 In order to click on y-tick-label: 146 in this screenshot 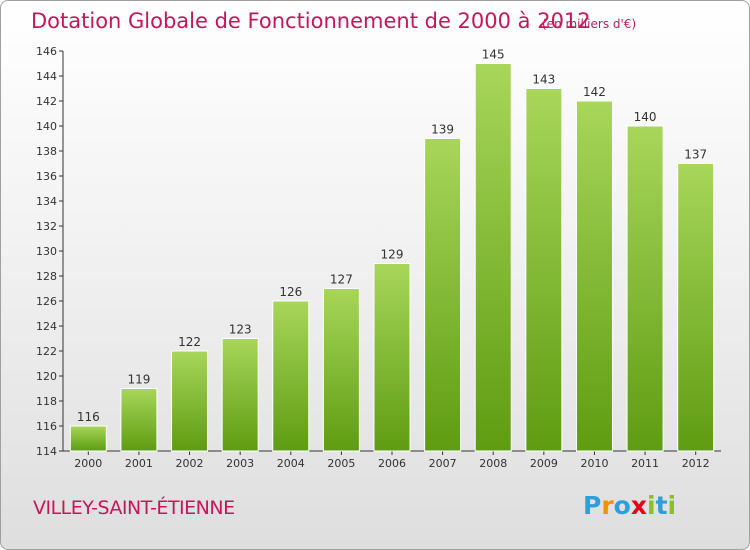, I will do `click(46, 51)`.